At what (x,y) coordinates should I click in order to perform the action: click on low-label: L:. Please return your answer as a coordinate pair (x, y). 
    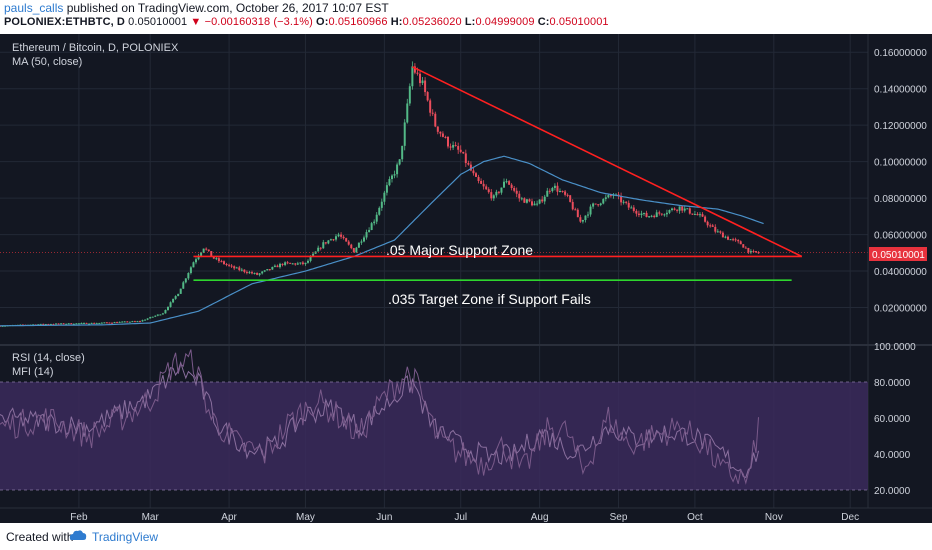
    Looking at the image, I should click on (470, 22).